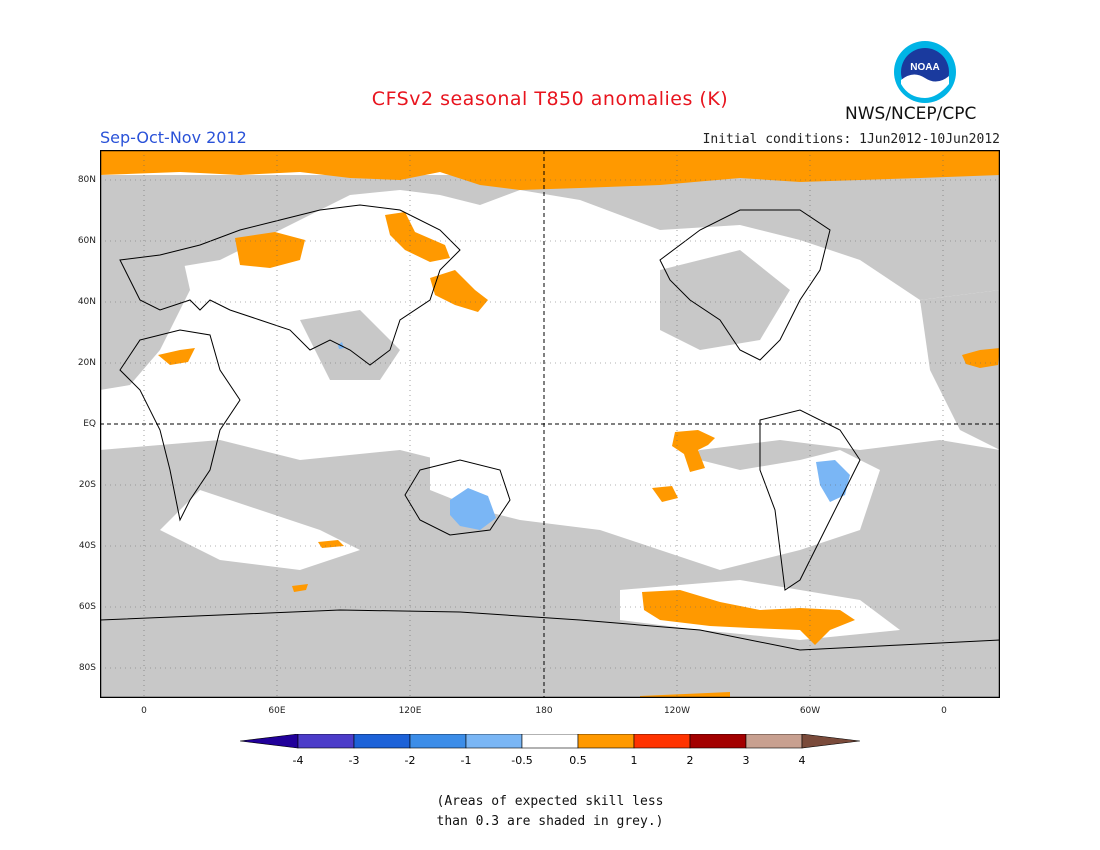  What do you see at coordinates (521, 760) in the screenshot?
I see `colorbar-tick-label: -0.5` at bounding box center [521, 760].